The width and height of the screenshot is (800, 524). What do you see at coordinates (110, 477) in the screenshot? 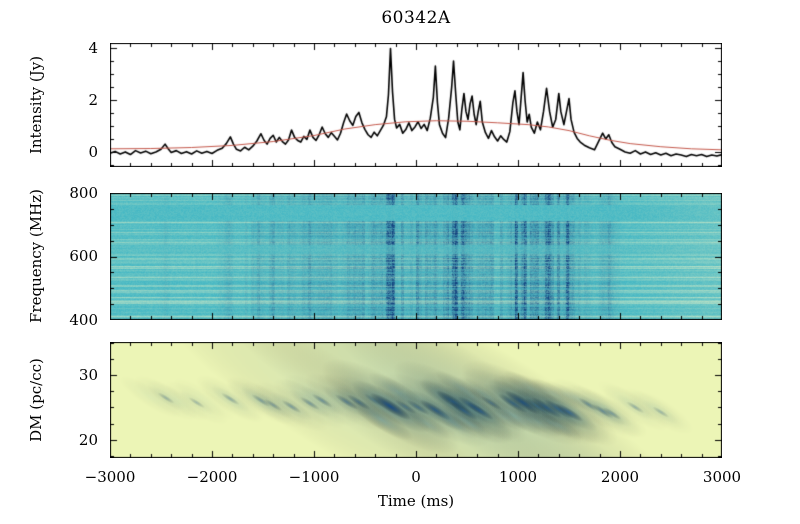
I see `time-tick-neg3000: −3000` at bounding box center [110, 477].